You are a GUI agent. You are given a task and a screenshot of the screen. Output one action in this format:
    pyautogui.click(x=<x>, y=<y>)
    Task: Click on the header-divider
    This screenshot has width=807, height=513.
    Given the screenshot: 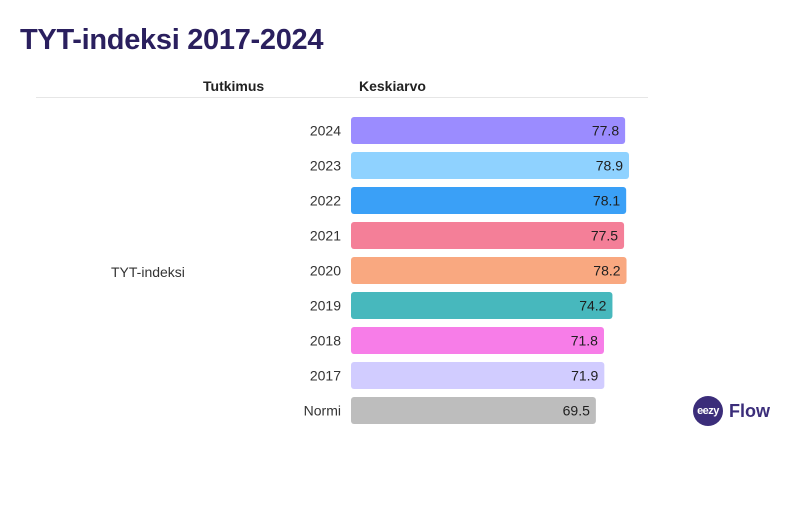 What is the action you would take?
    pyautogui.click(x=342, y=97)
    